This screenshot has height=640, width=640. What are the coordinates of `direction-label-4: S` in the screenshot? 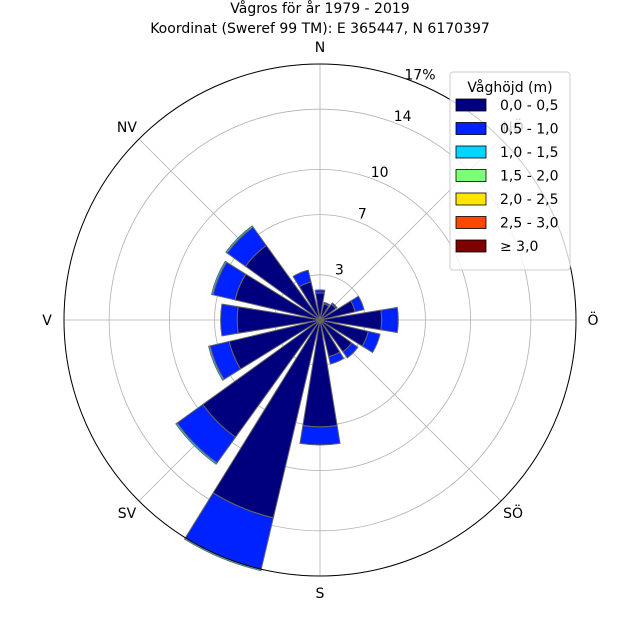 It's located at (320, 594).